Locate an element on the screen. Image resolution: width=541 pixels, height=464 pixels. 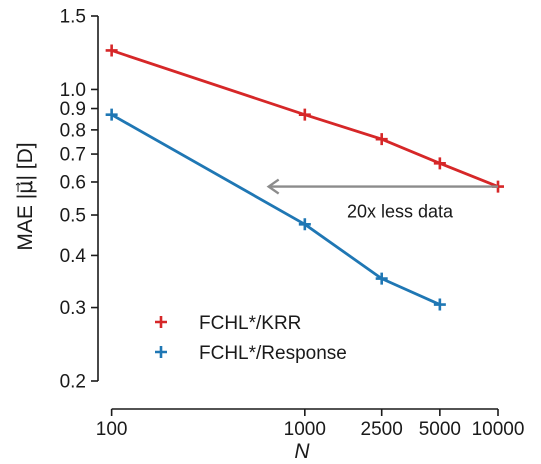
legend: FCHL*/KRR FCHL*/Response is located at coordinates (251, 338).